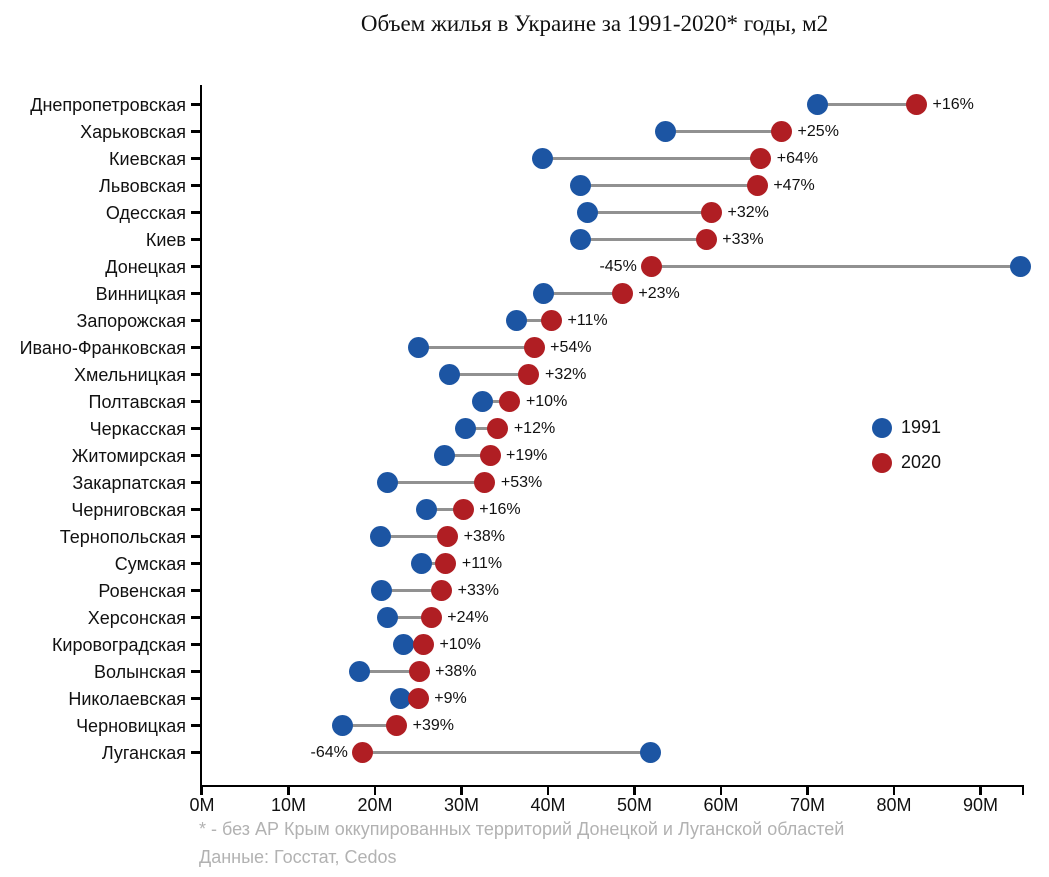 The image size is (1049, 877). Describe the element at coordinates (145, 266) in the screenshot. I see `region-label: Донецкая` at that location.